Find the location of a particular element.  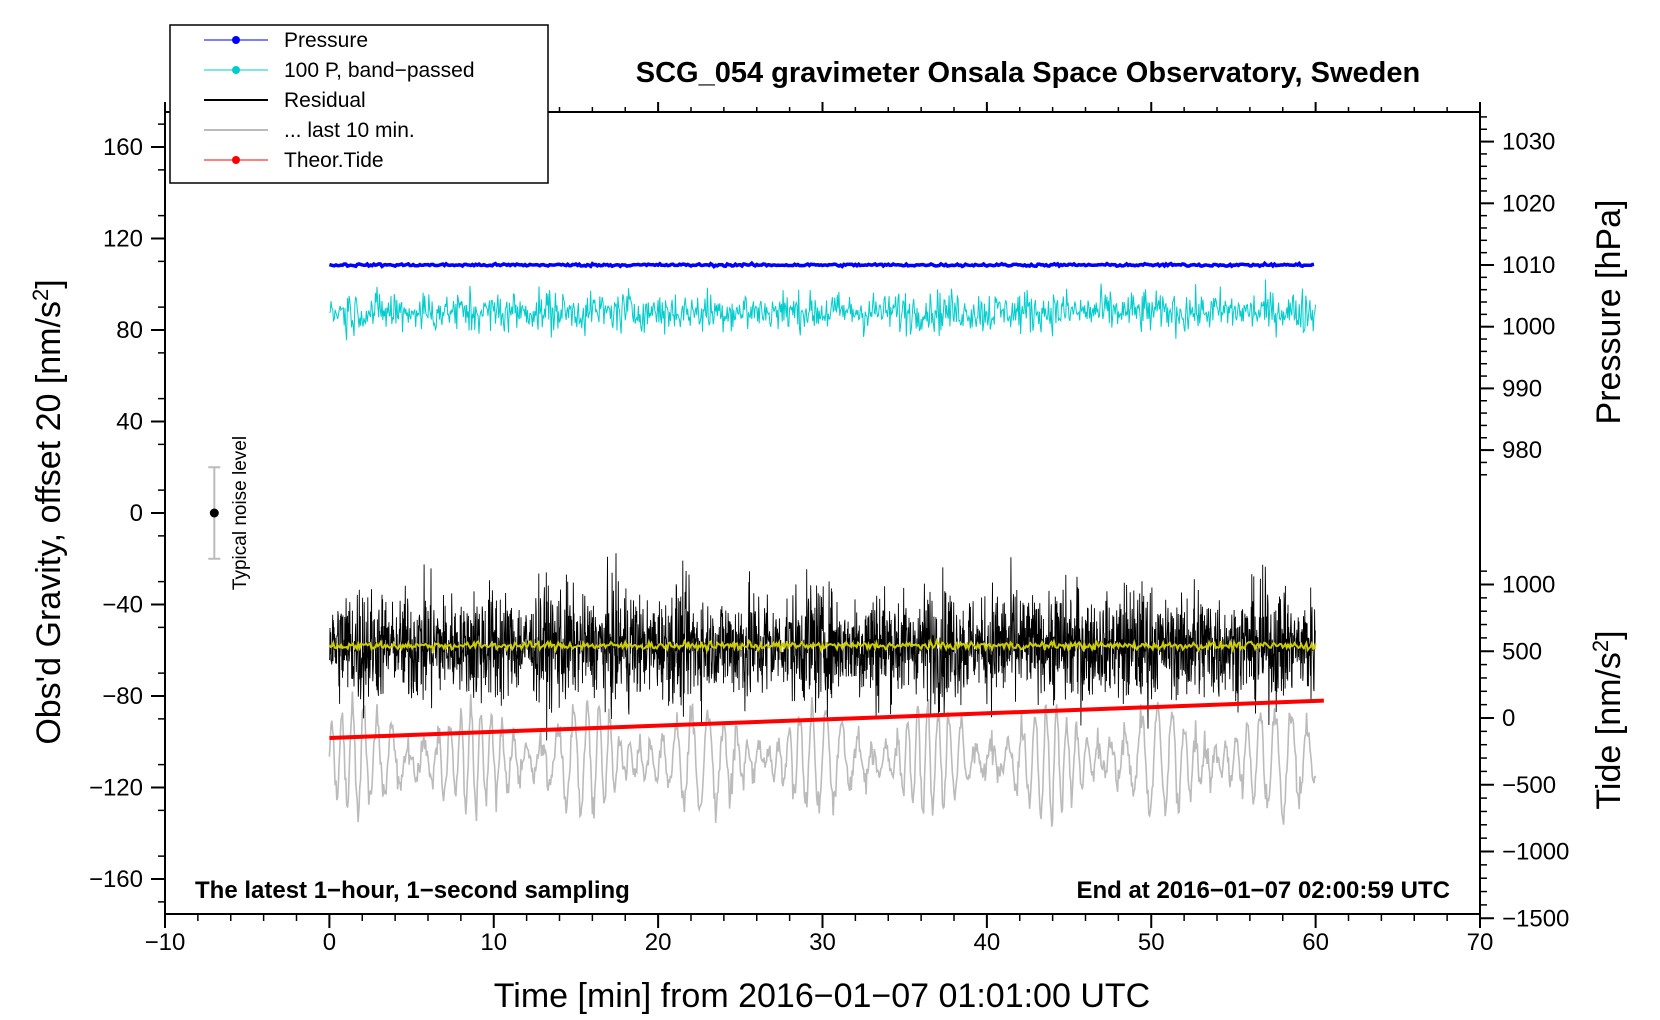

y-tick-label-left: 80 is located at coordinates (129, 330).